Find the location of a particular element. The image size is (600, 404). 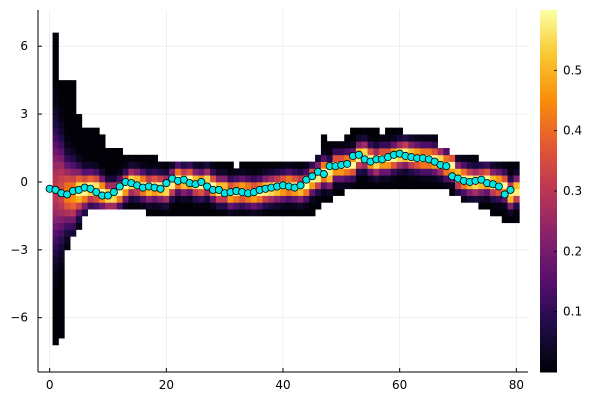

x-tick-label: 60 is located at coordinates (399, 385).